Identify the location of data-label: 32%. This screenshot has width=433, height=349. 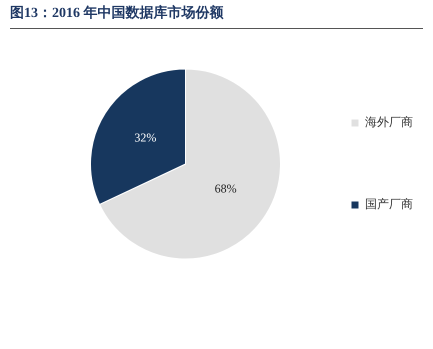
(145, 137).